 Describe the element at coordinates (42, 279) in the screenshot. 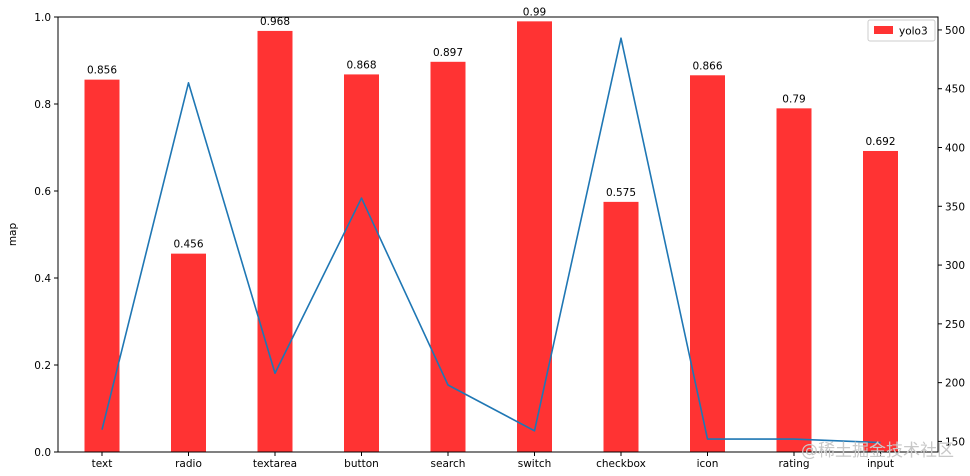

I see `y-tick-label: 0.4` at that location.